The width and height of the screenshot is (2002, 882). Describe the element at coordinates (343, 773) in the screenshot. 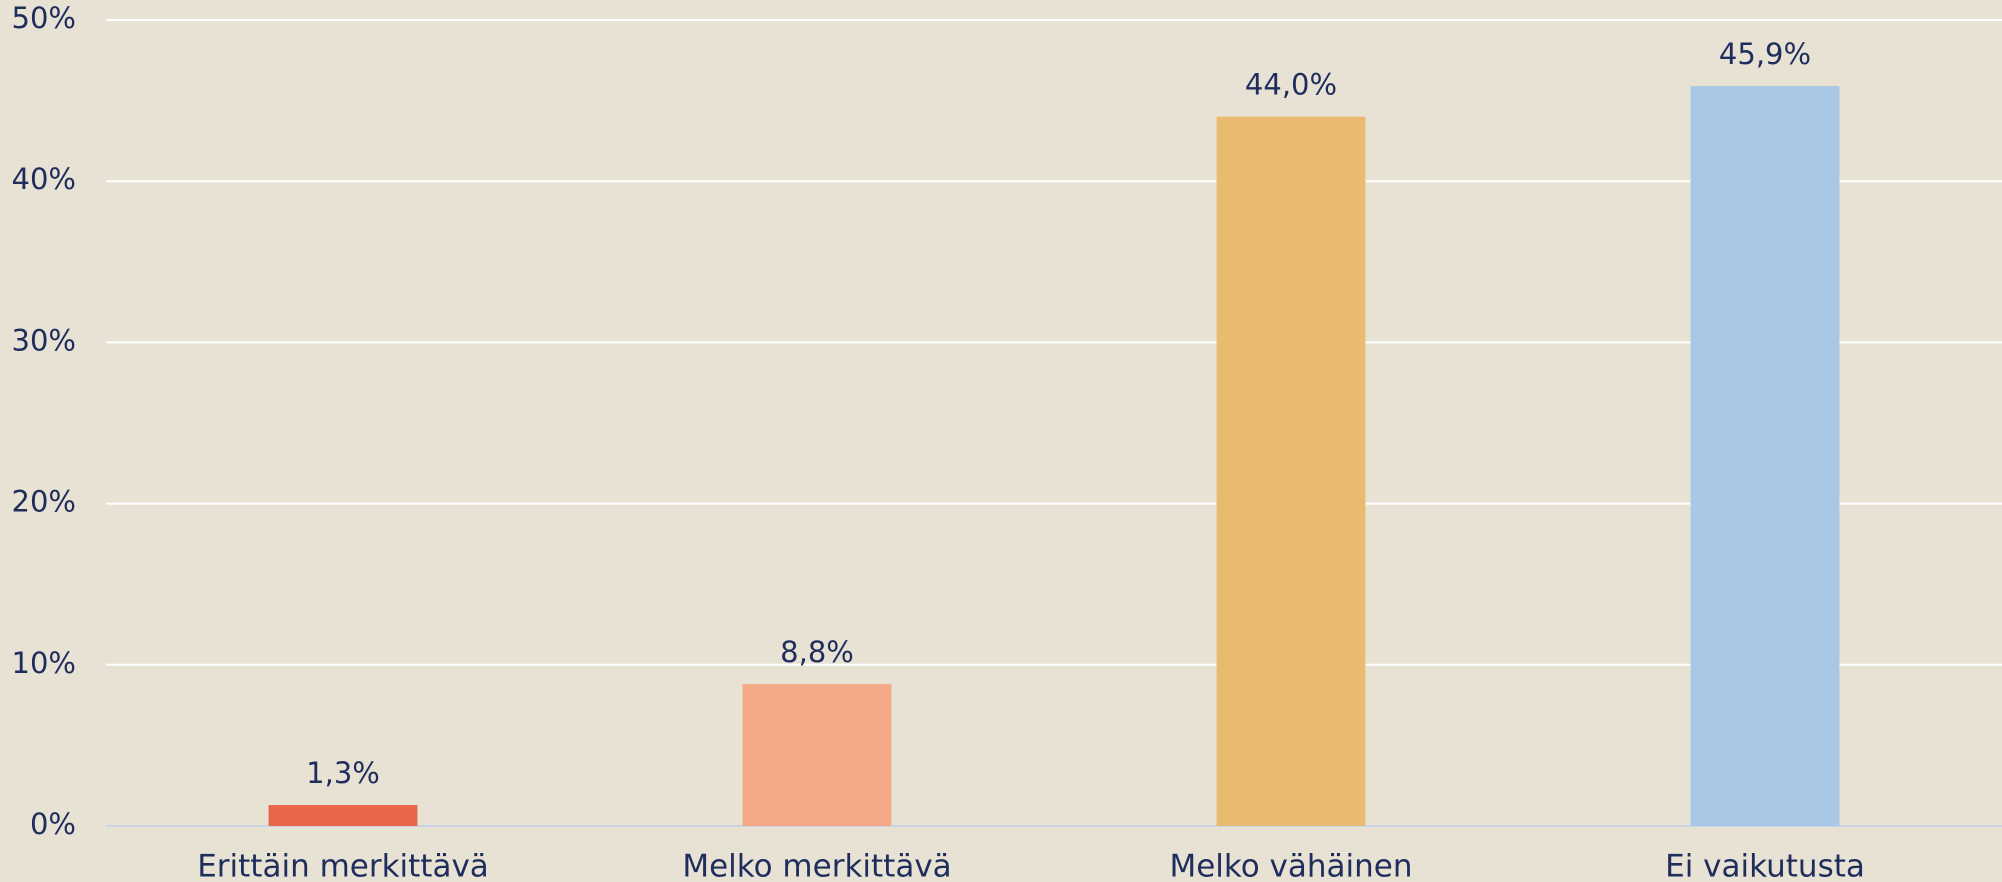

I see `data-label: 1,3%` at that location.